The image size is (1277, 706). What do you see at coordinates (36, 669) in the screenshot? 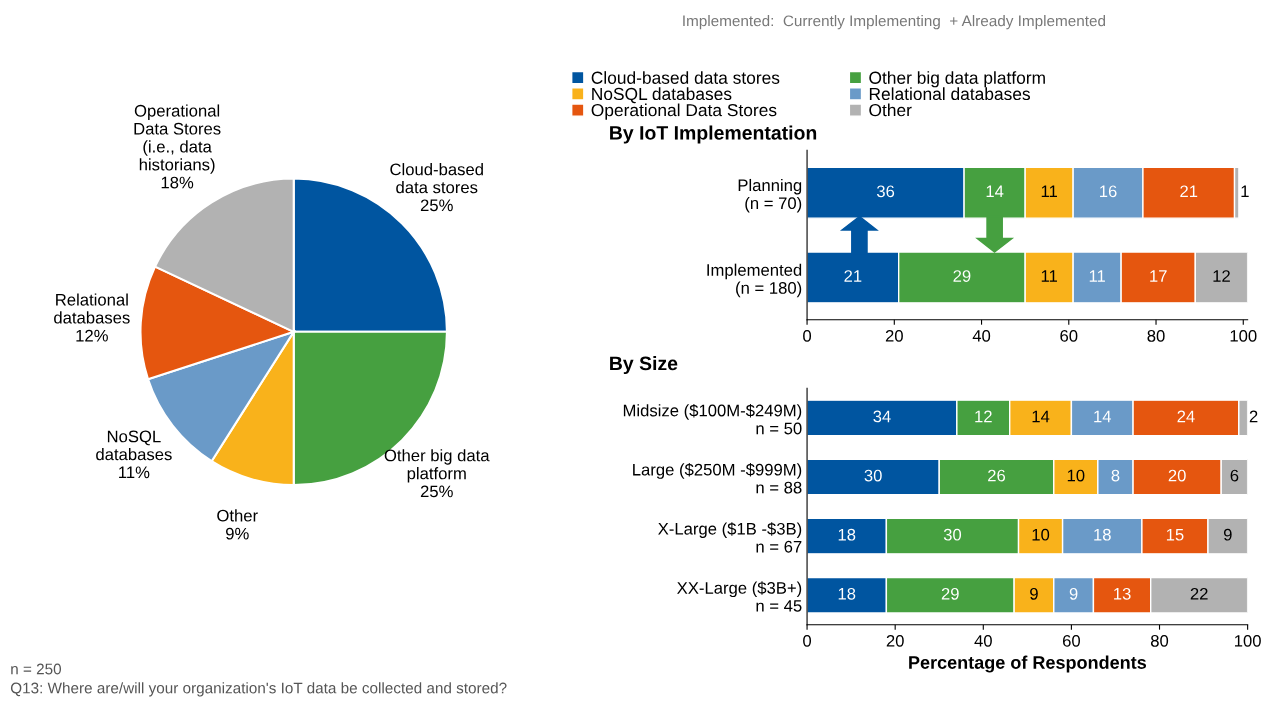
I see `text: n = 250` at bounding box center [36, 669].